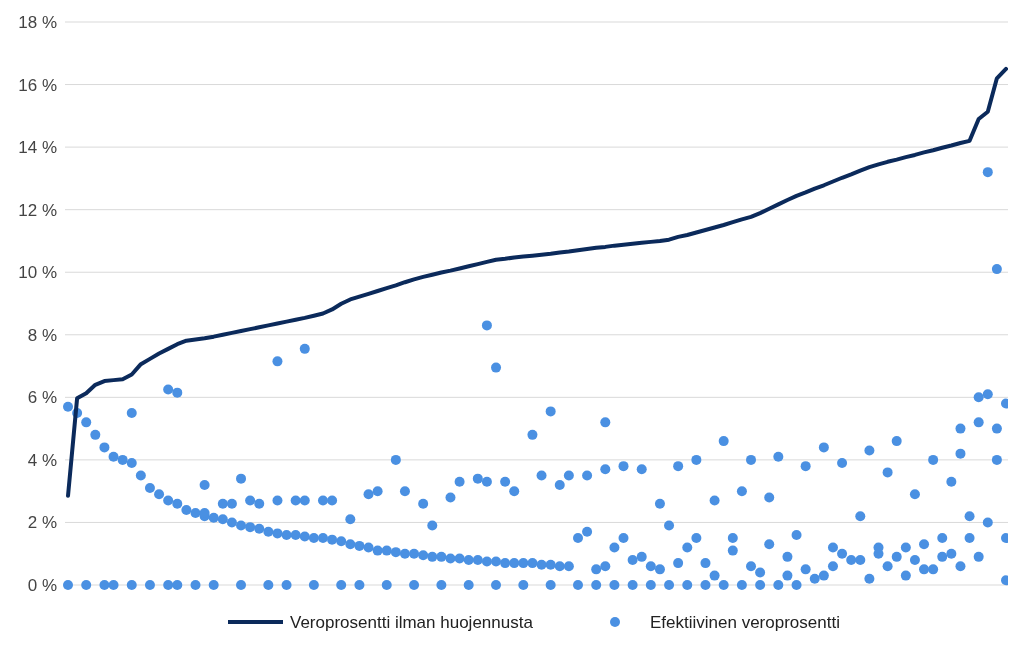 The height and width of the screenshot is (647, 1016). What do you see at coordinates (42, 585) in the screenshot?
I see `y-tick-label: 0 %` at bounding box center [42, 585].